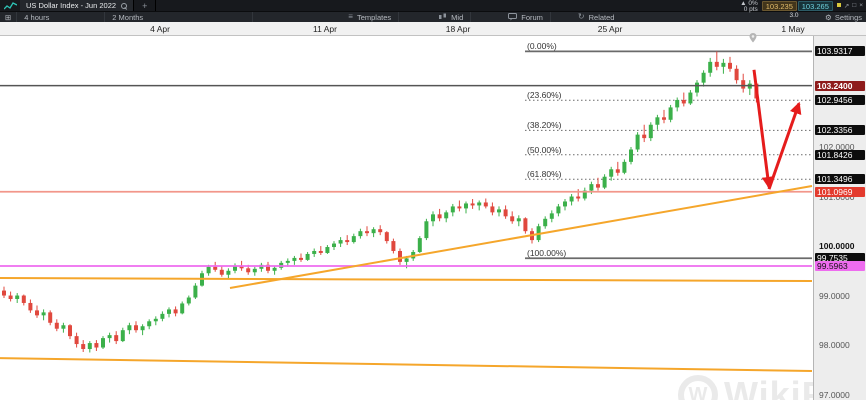  I want to click on wikifx-logo-icon: W, so click(698, 387).